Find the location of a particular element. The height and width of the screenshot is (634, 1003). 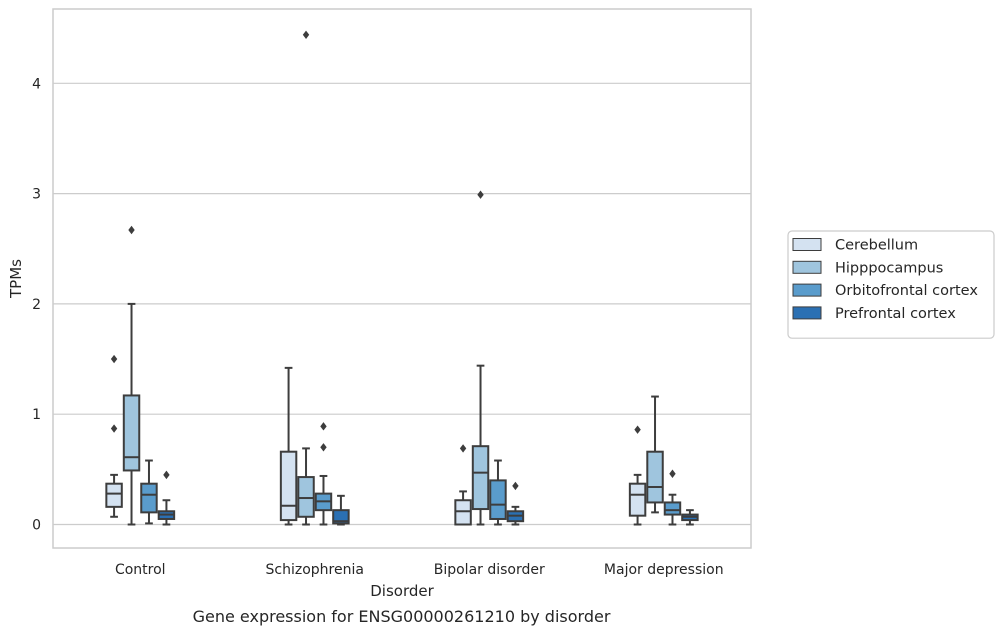

legend-item: Prefrontal cortex is located at coordinates (874, 314).